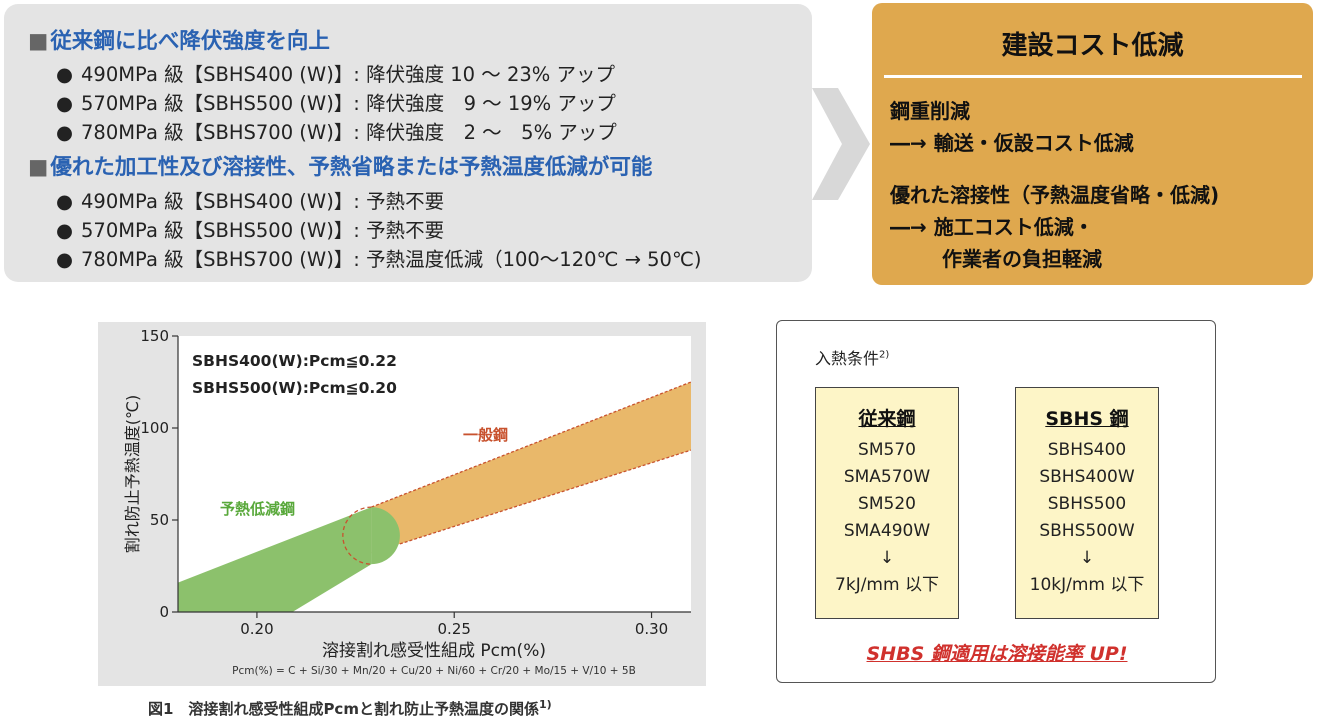 This screenshot has height=726, width=1320. What do you see at coordinates (385, 536) in the screenshot?
I see `band-cap-solid` at bounding box center [385, 536].